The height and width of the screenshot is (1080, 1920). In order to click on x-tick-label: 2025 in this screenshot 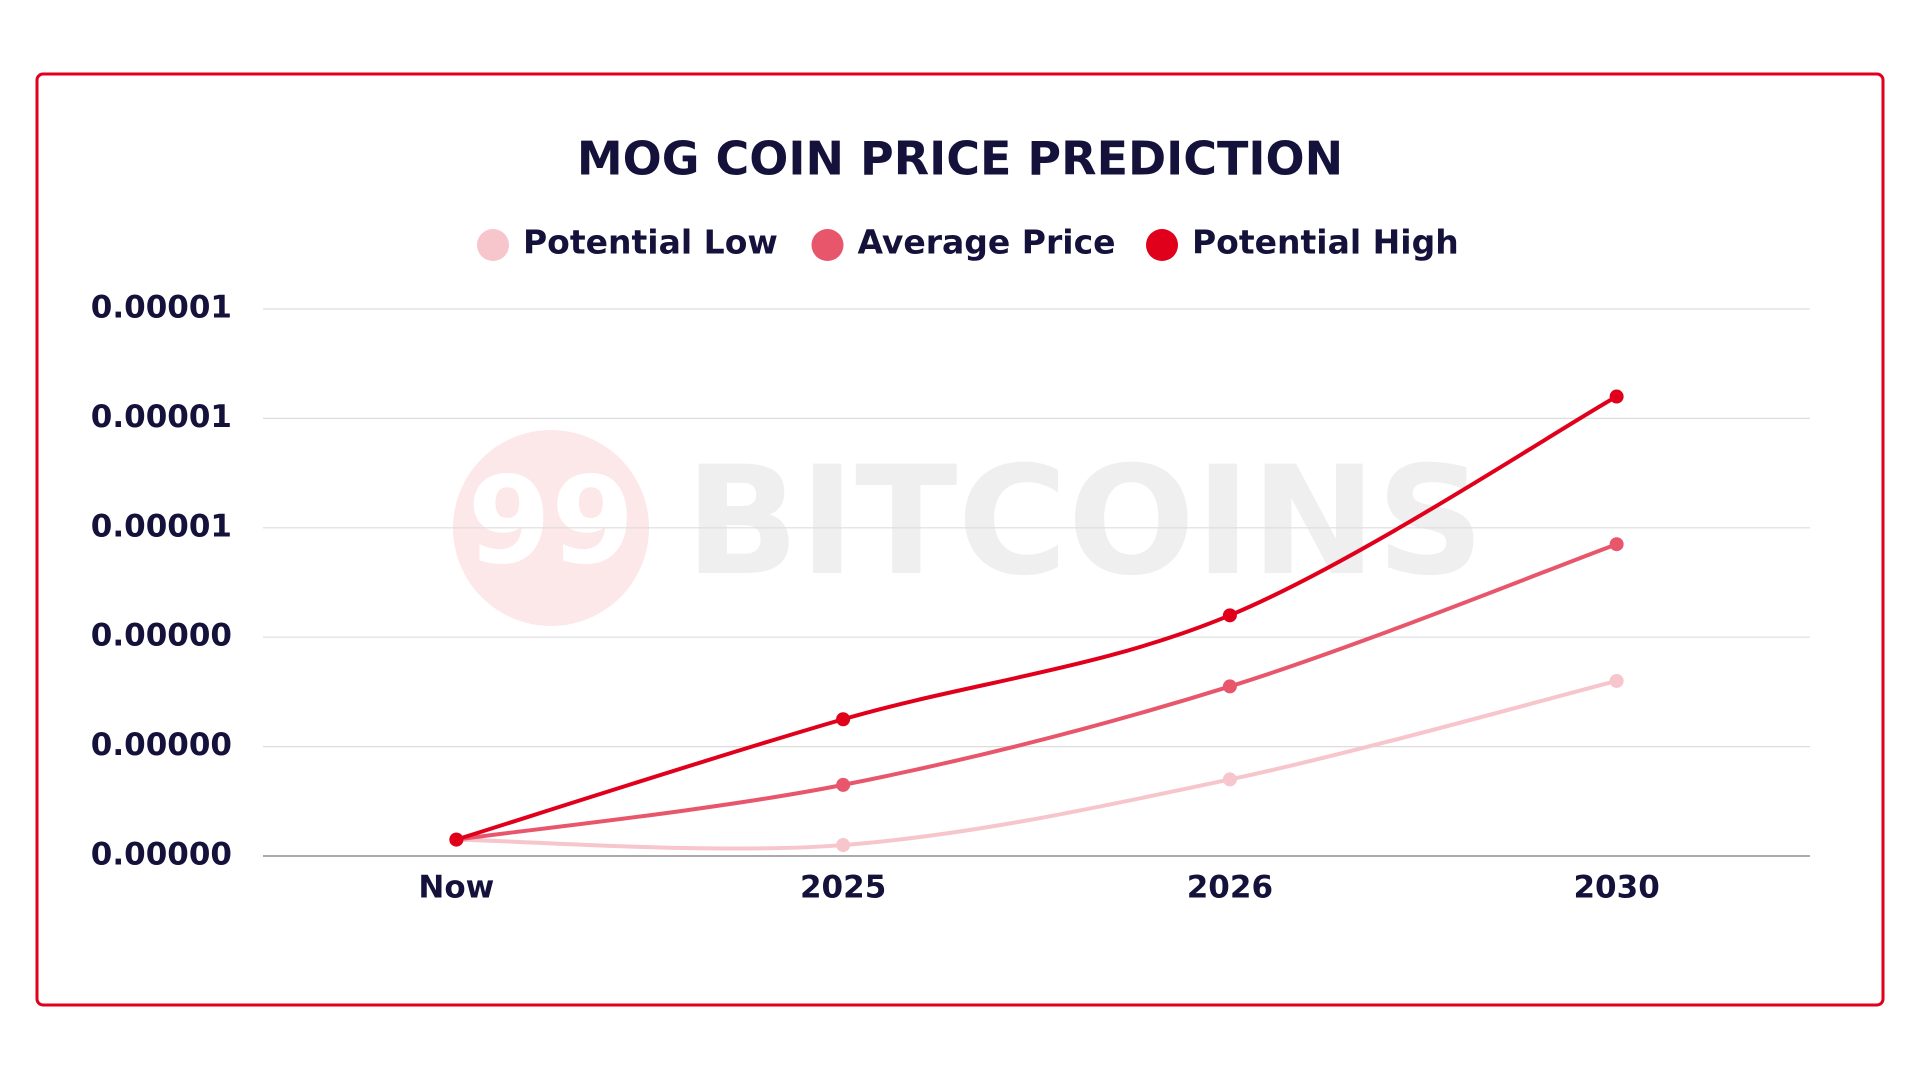, I will do `click(843, 888)`.